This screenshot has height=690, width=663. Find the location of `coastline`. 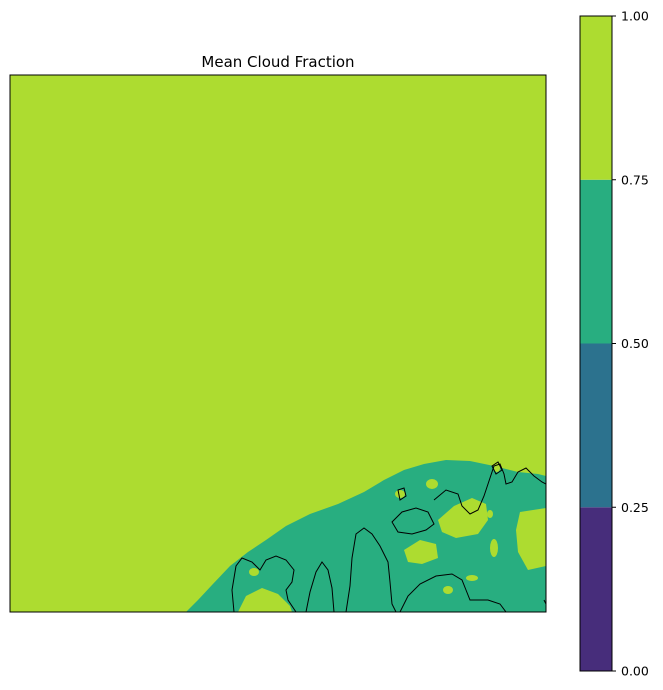

coastline is located at coordinates (388, 536).